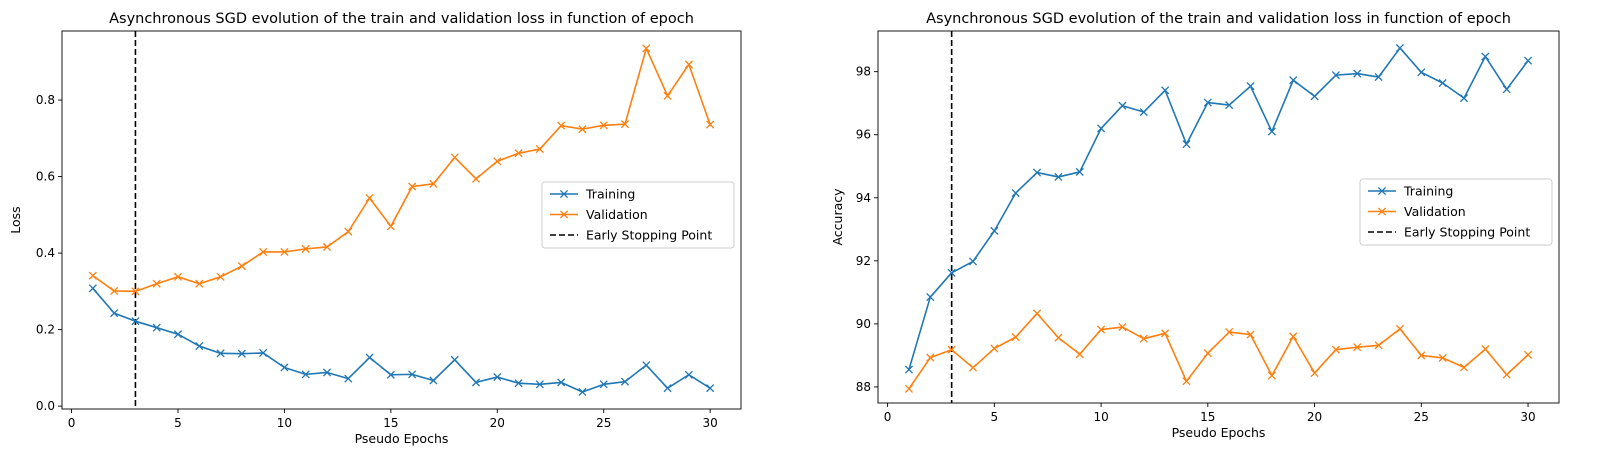  What do you see at coordinates (1218, 351) in the screenshot?
I see `series-validation` at bounding box center [1218, 351].